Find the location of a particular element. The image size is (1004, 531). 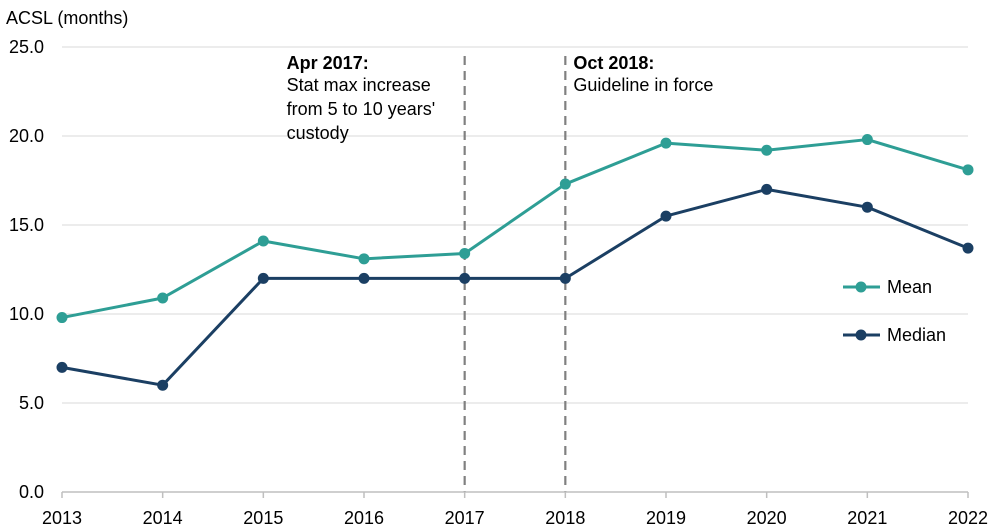

y-tick-label: 0.0 is located at coordinates (31, 492).